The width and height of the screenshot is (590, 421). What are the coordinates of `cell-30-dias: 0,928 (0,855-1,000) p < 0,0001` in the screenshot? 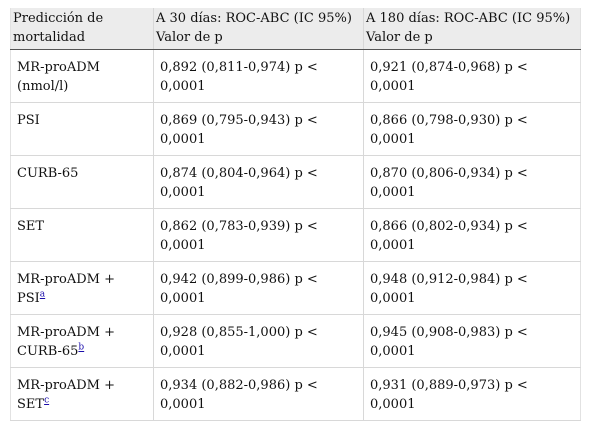 It's located at (258, 341).